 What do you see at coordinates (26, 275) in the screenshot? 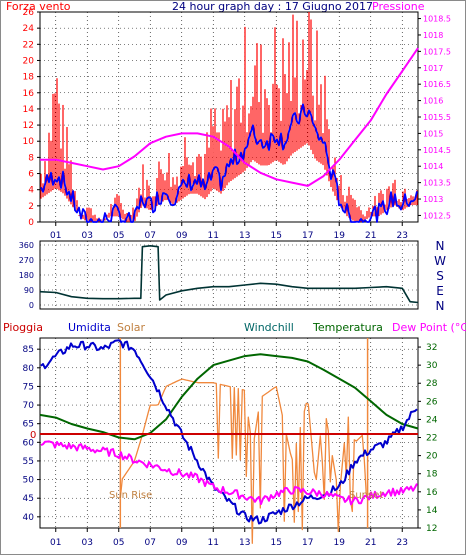
I see `y-tick-label: 180` at bounding box center [26, 275].